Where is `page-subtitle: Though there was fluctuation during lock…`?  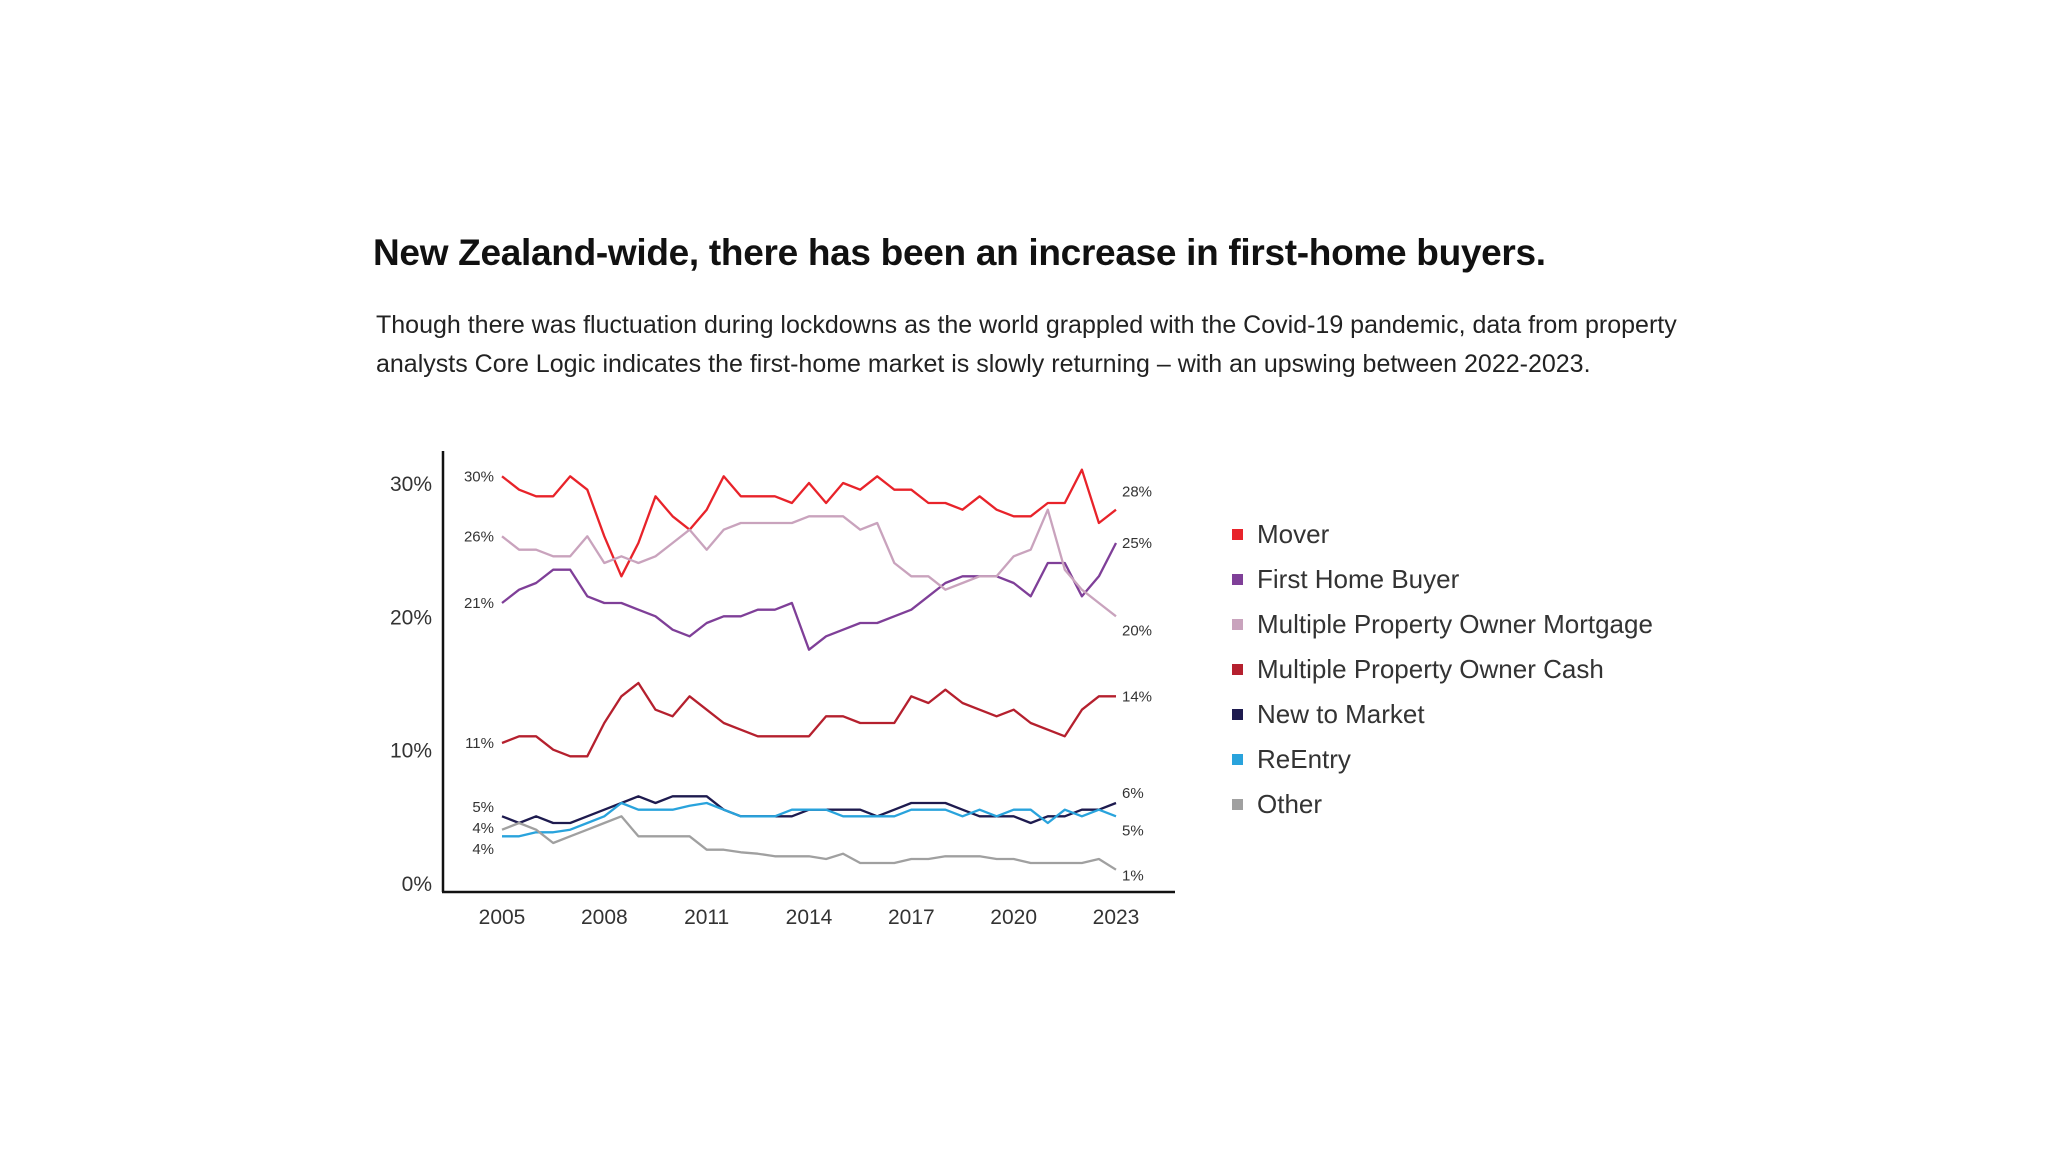 page-subtitle: Though there was fluctuation during lock… is located at coordinates (1026, 344).